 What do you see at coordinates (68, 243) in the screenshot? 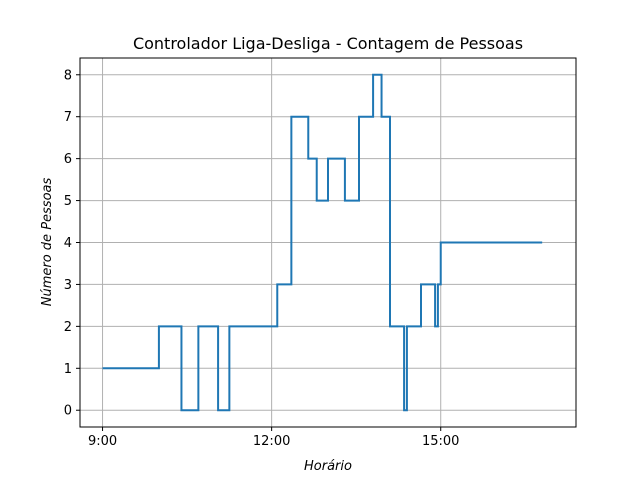
I see `y-tick-label: 4` at bounding box center [68, 243].